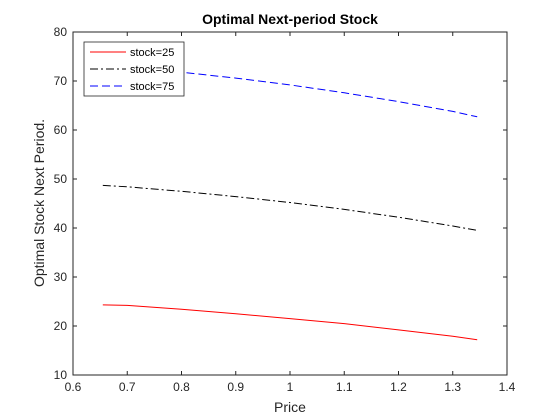  I want to click on x-tick-label: 0.7, so click(127, 387).